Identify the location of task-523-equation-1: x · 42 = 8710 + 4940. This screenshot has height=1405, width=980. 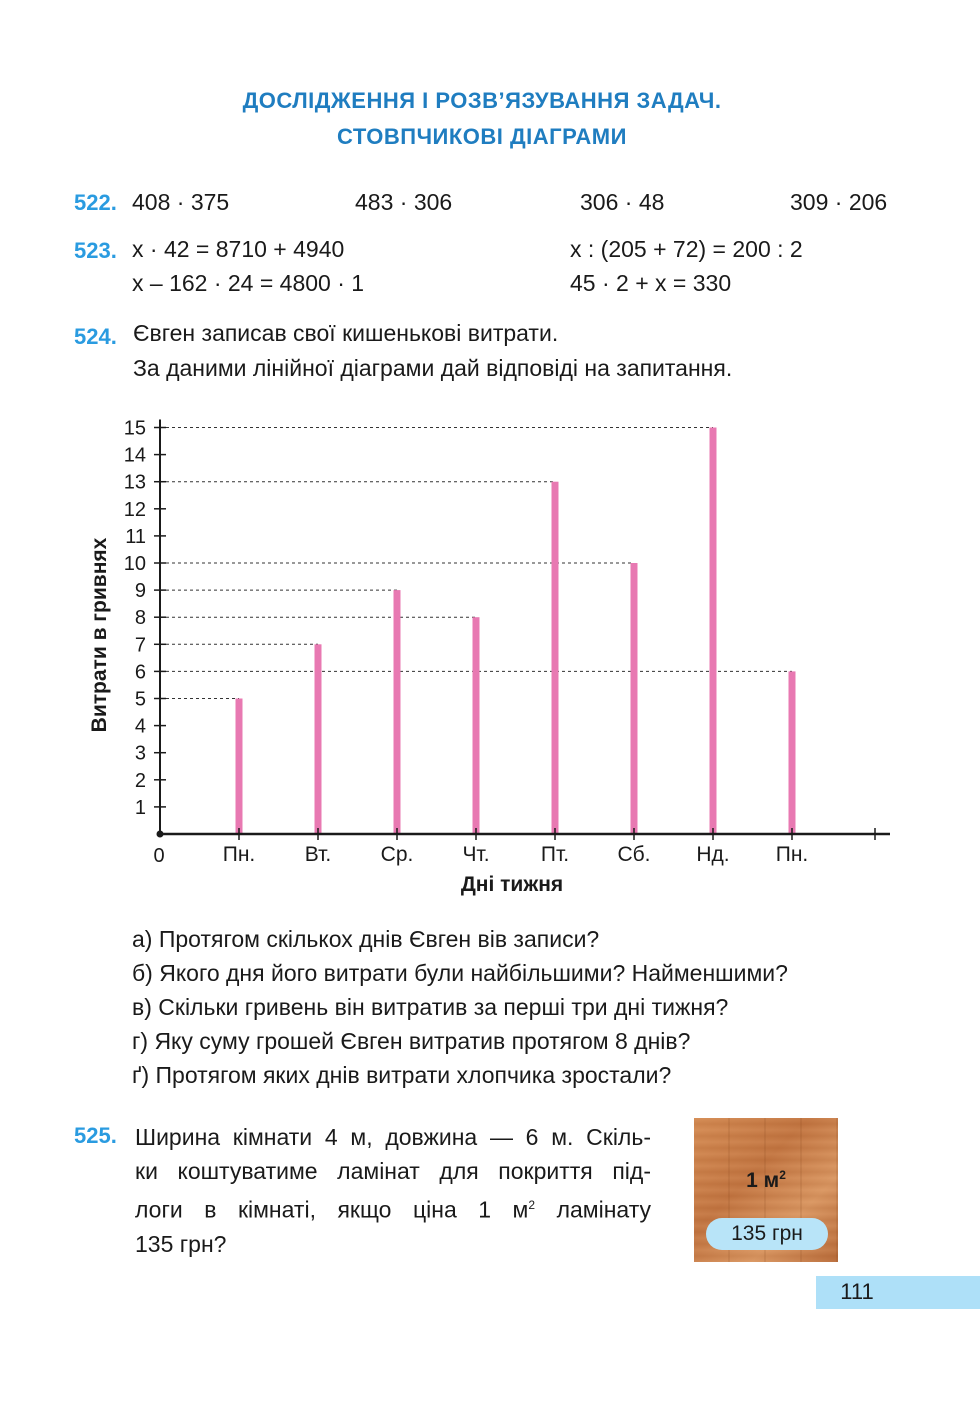
(238, 249).